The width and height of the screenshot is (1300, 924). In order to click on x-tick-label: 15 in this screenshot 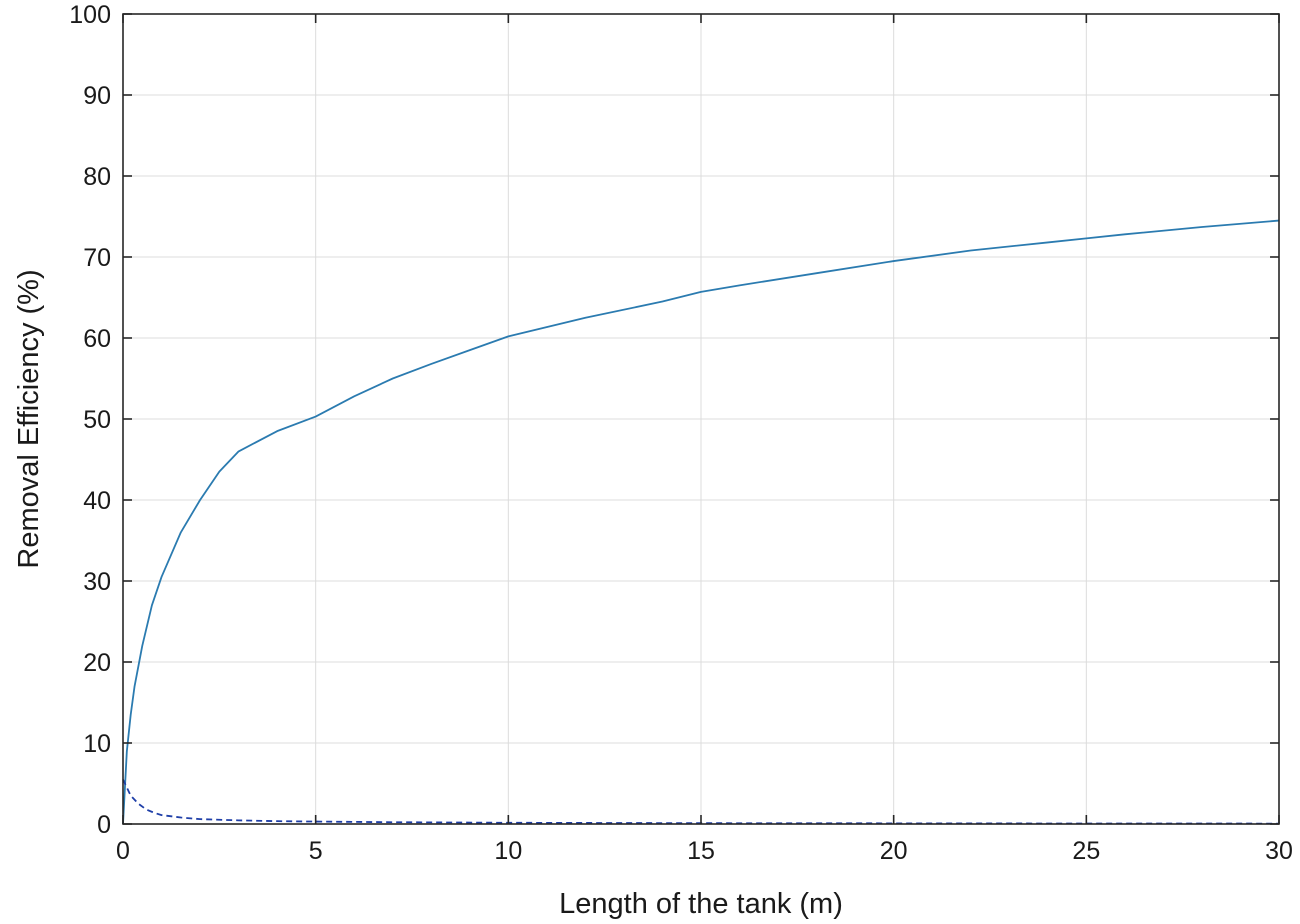, I will do `click(701, 851)`.